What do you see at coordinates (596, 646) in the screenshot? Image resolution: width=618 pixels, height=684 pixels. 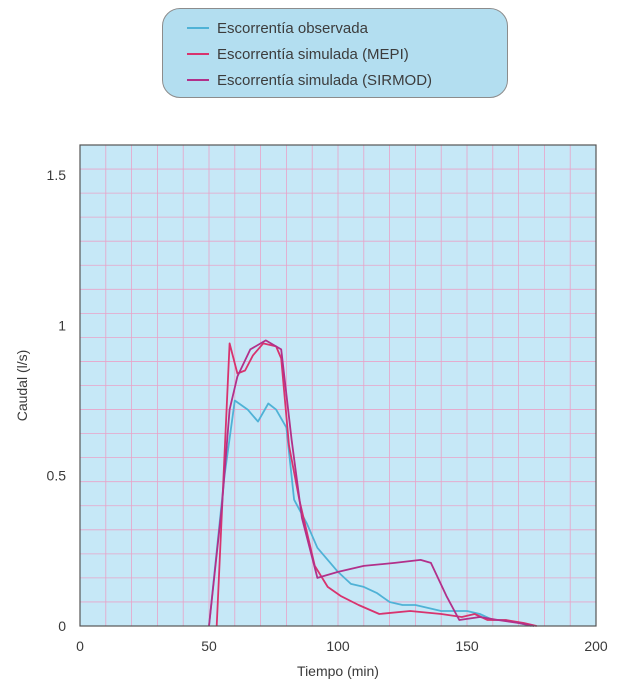 I see `x-tick-label: 200` at bounding box center [596, 646].